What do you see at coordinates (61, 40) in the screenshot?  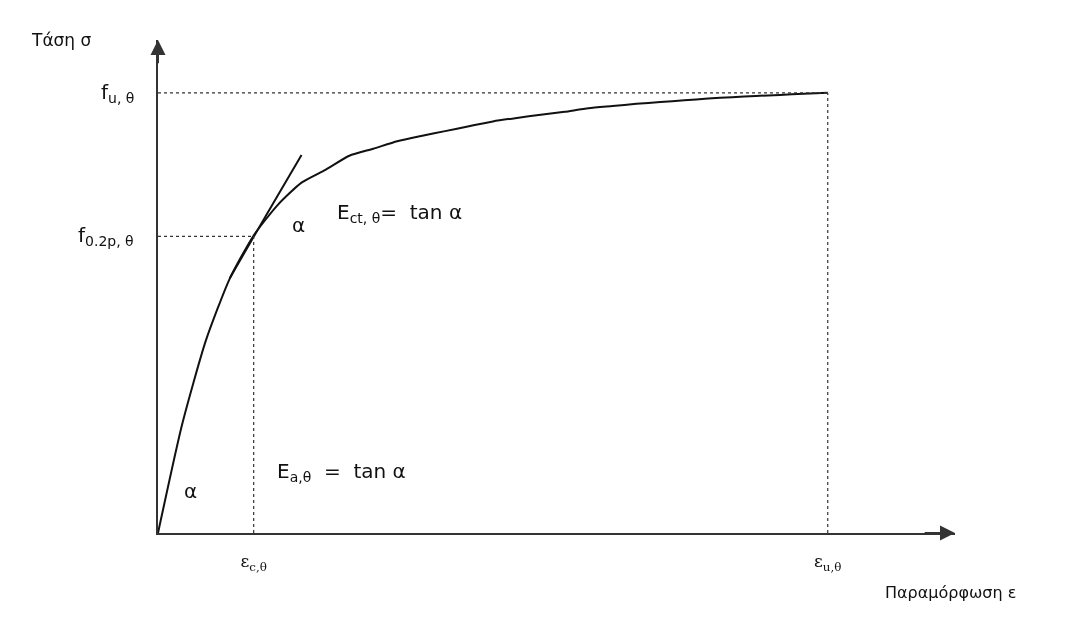 I see `y-axis-title: Τάση σ` at bounding box center [61, 40].